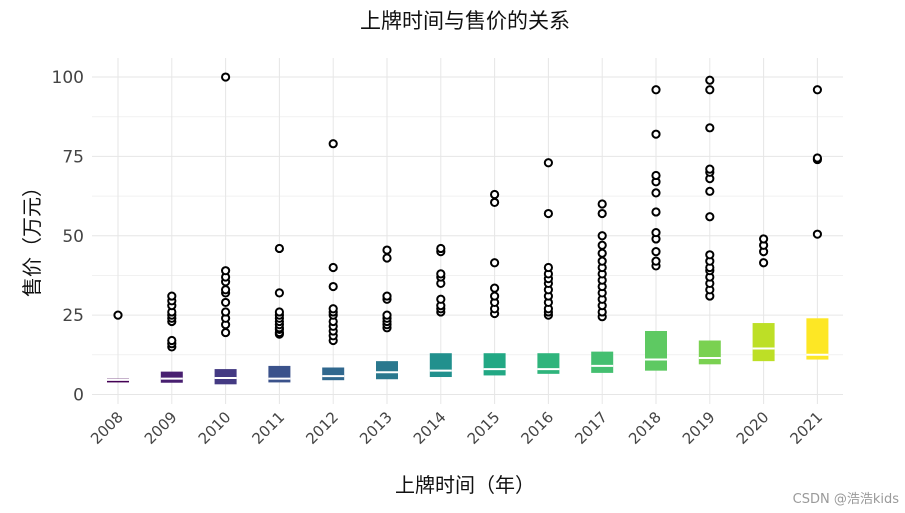  What do you see at coordinates (465, 21) in the screenshot?
I see `chart-title: 上牌时间与售价的关系` at bounding box center [465, 21].